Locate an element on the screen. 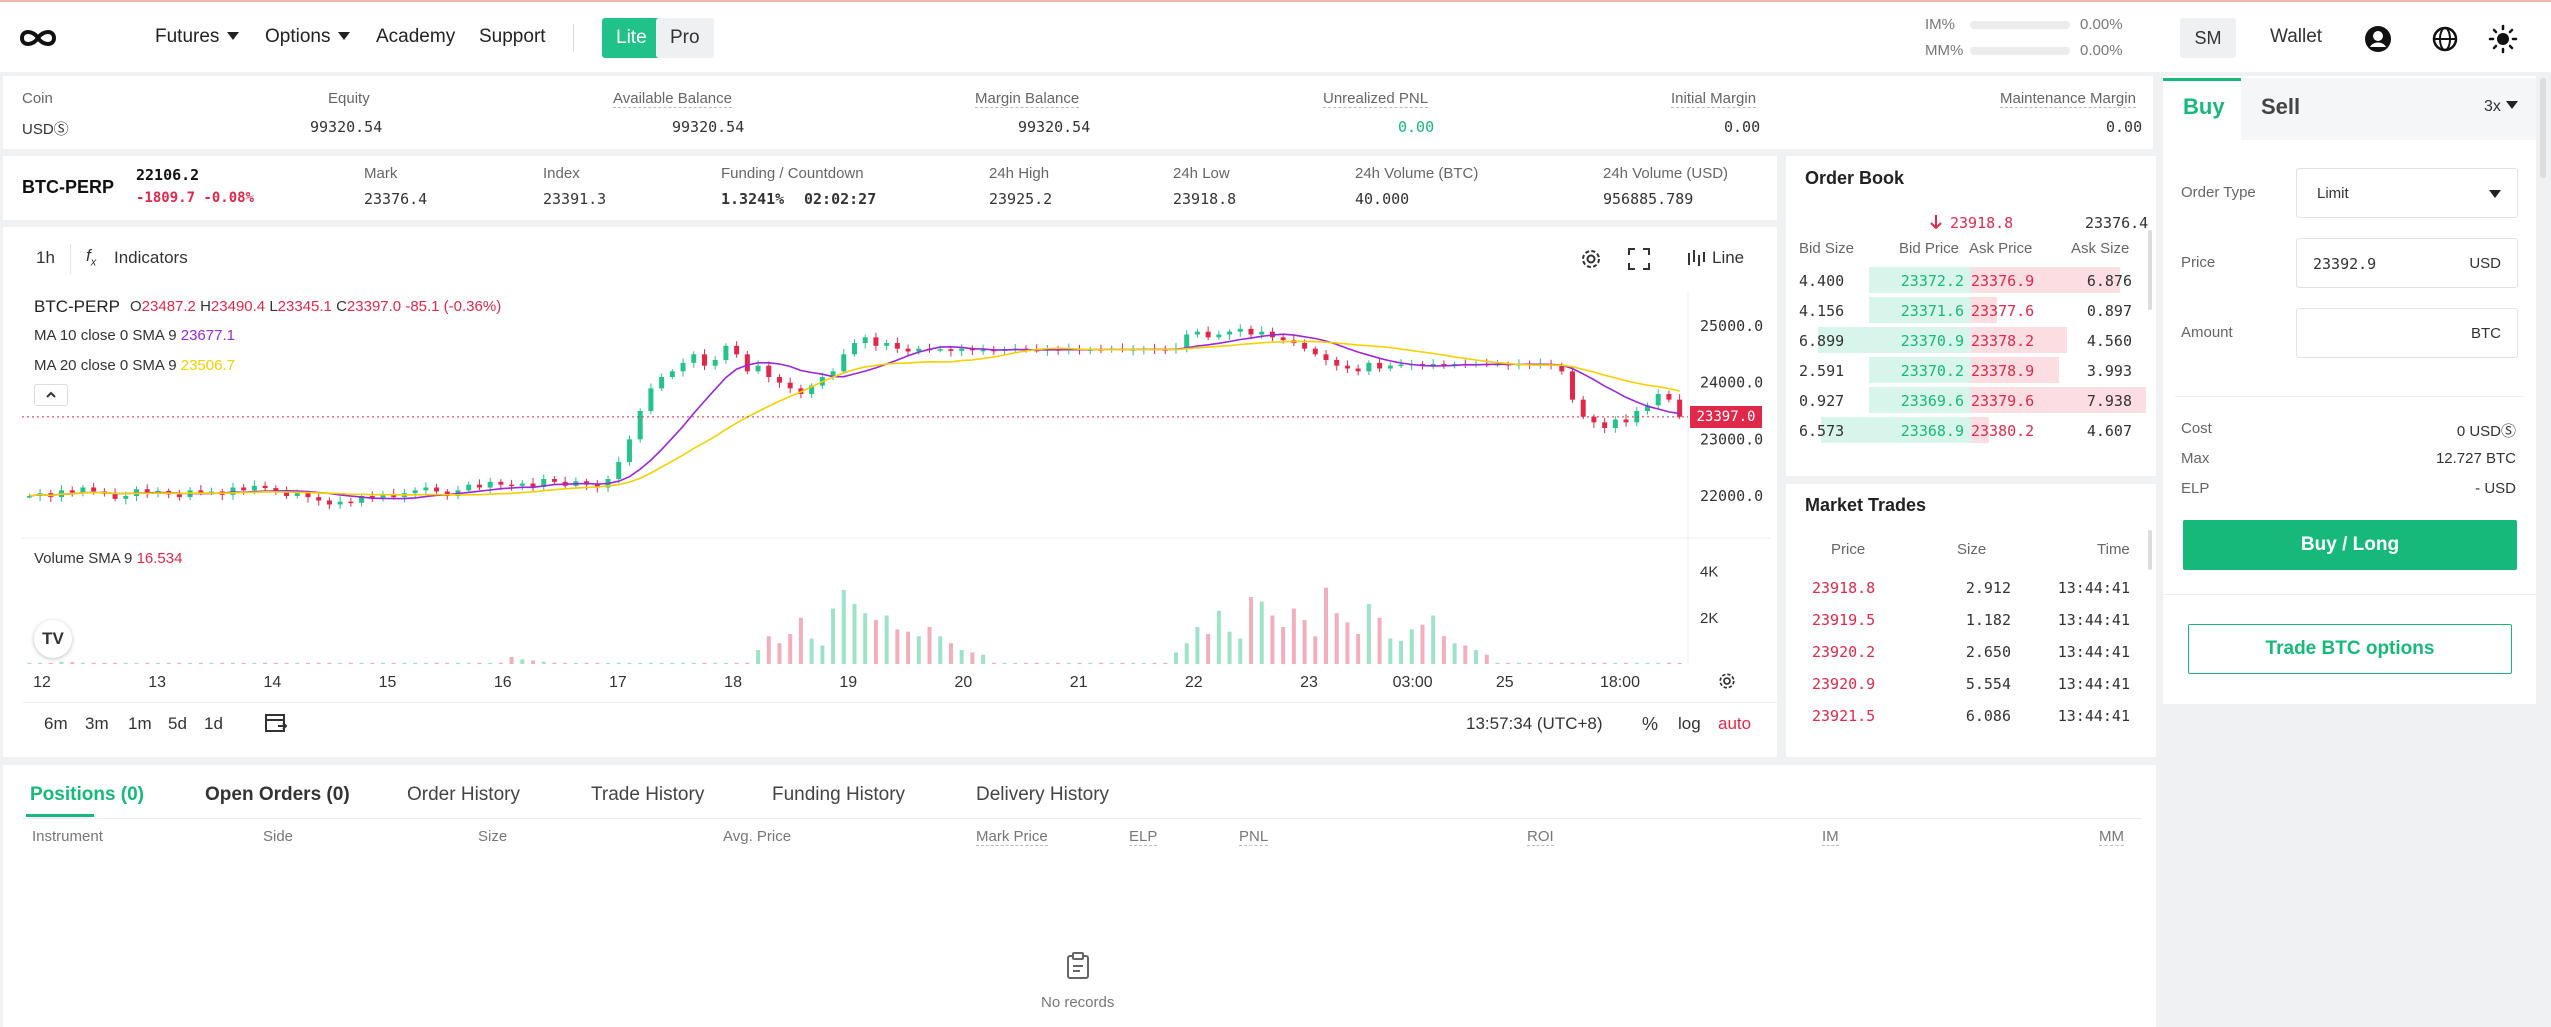  buy-tab: Buy is located at coordinates (2204, 106).